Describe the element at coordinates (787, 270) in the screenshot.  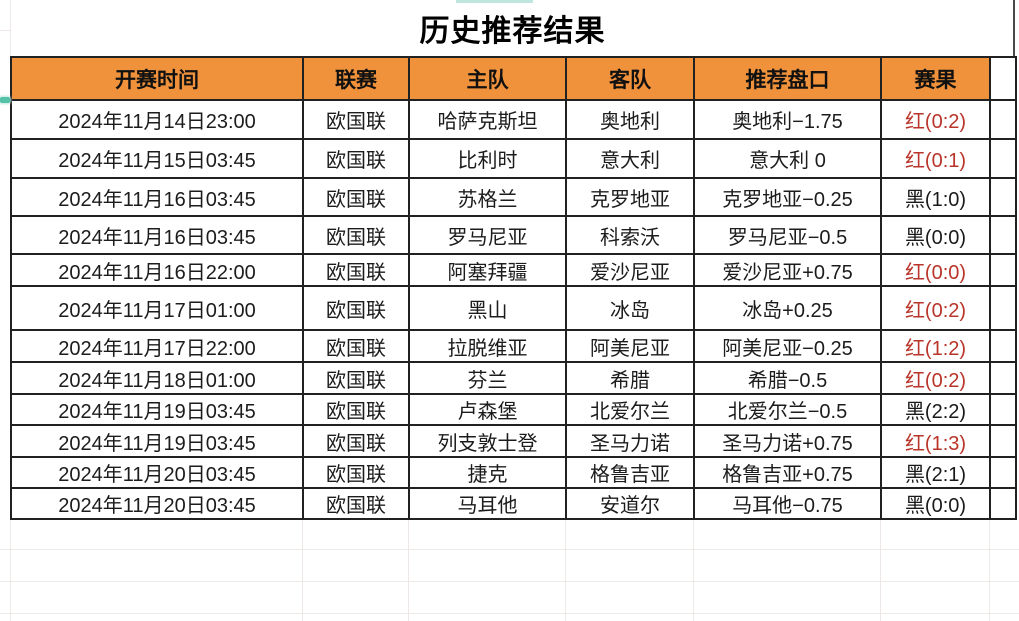
I see `cell-handicap: 爱沙尼亚+0.75` at that location.